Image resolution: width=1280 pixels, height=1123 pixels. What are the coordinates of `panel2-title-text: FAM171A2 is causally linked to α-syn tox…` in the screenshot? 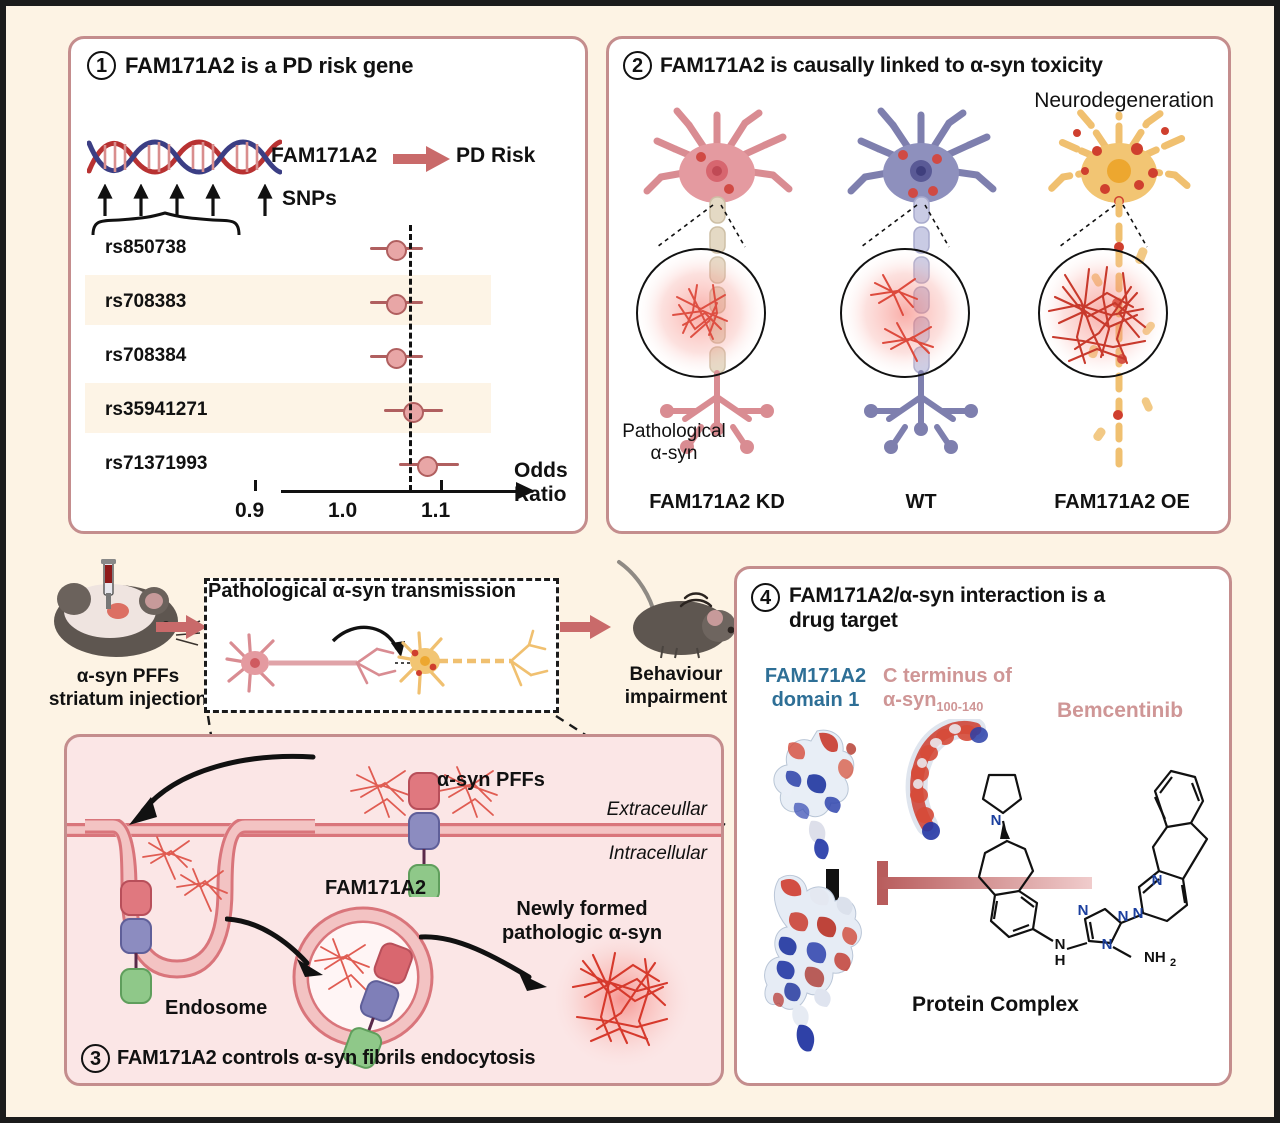 It's located at (881, 65).